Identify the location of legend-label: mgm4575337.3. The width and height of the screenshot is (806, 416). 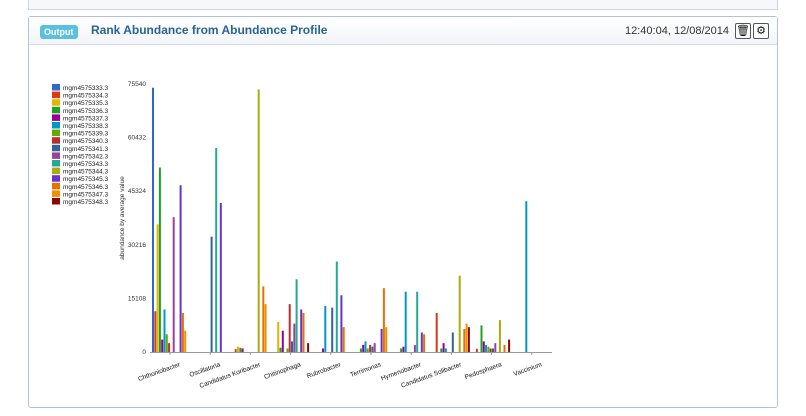
(86, 118).